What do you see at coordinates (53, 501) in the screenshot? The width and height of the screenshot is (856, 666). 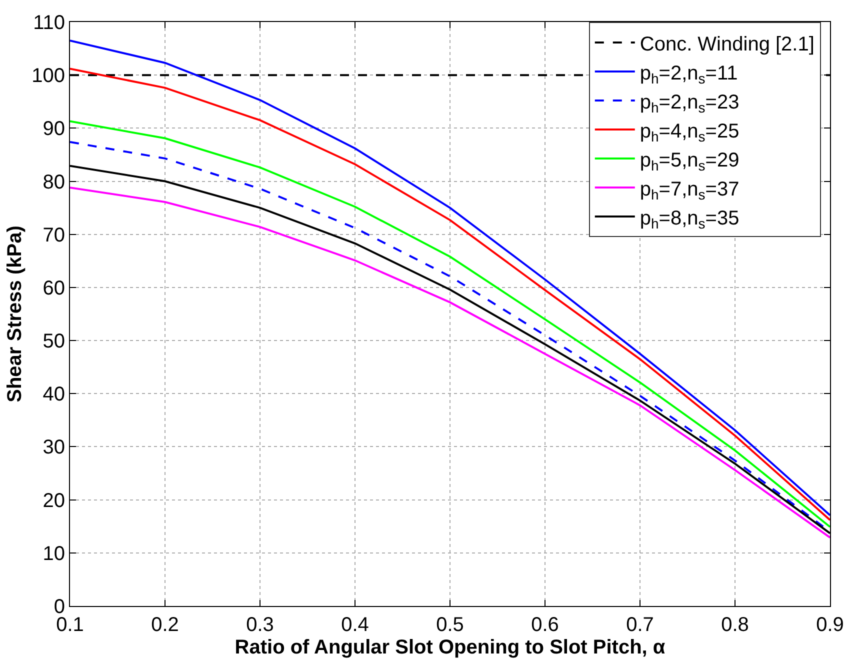 I see `y-tick-label: 20` at bounding box center [53, 501].